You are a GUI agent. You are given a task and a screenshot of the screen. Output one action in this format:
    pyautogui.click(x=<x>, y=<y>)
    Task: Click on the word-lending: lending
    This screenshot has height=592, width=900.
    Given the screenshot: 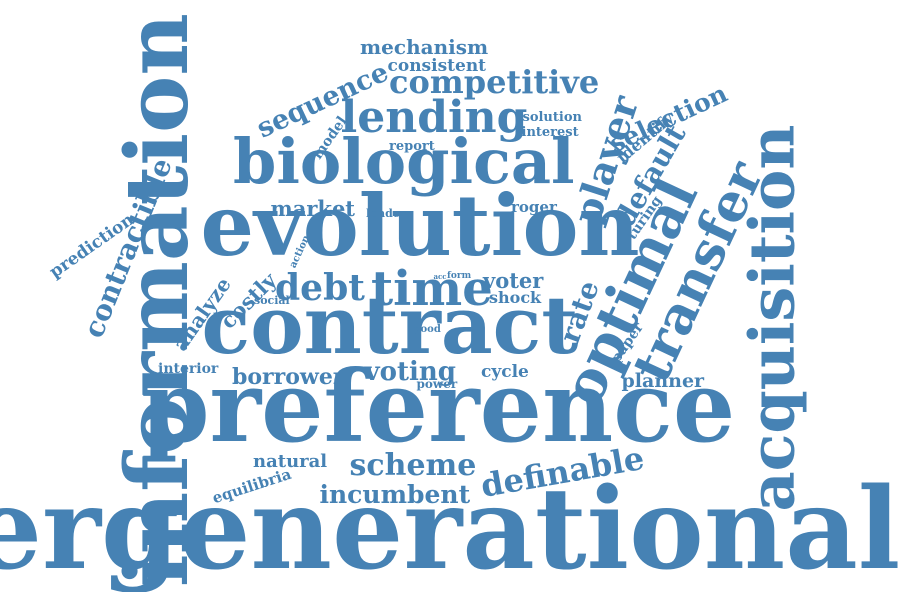 What is the action you would take?
    pyautogui.click(x=434, y=117)
    